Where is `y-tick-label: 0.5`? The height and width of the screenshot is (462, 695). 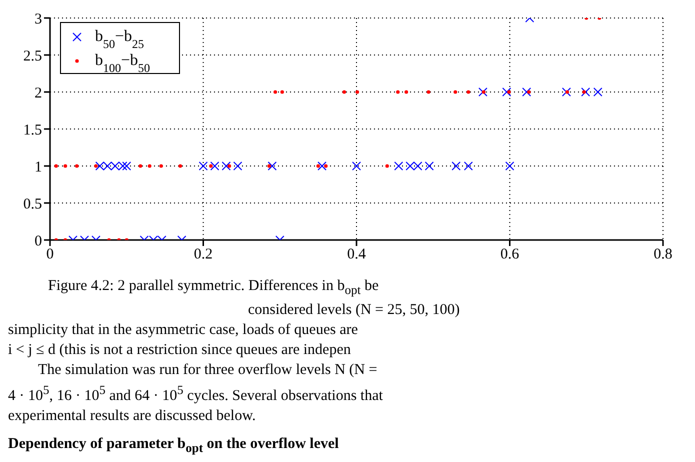 y-tick-label: 0.5 is located at coordinates (32, 204).